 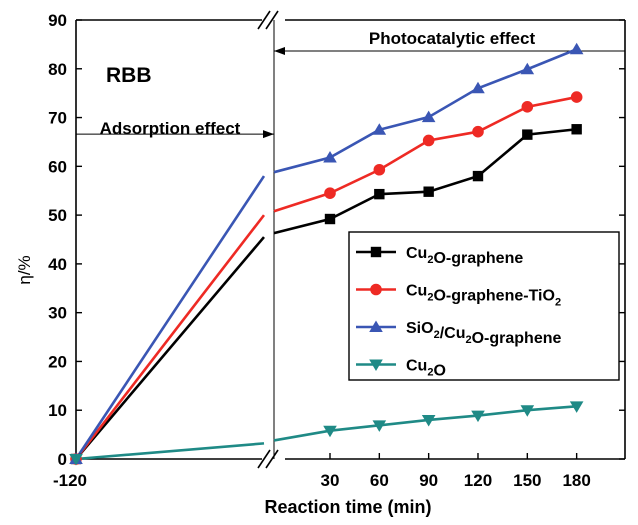 I want to click on photocatalytic-annotation: Photocatalytic effect, so click(x=452, y=38).